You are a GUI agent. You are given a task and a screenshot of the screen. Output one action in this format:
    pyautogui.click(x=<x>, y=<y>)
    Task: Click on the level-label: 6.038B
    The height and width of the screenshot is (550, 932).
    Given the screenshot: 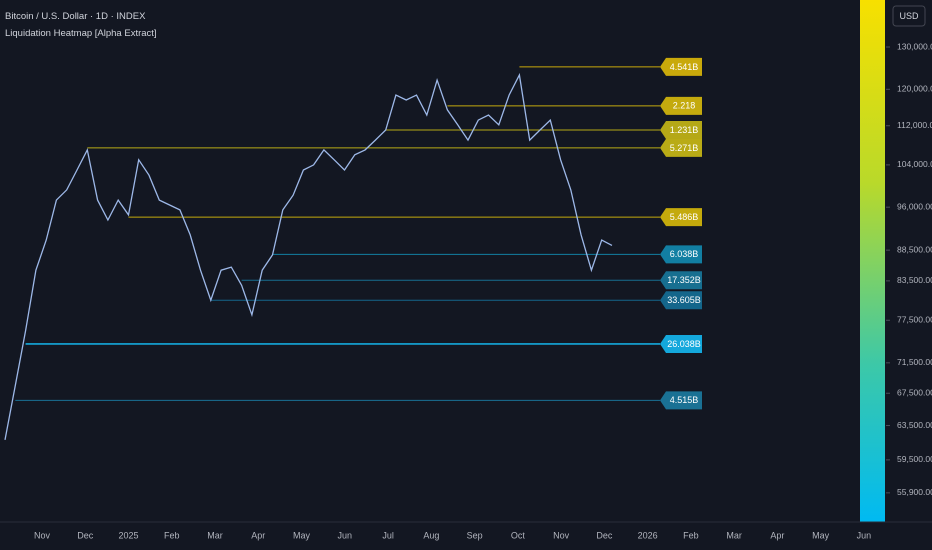 What is the action you would take?
    pyautogui.click(x=684, y=254)
    